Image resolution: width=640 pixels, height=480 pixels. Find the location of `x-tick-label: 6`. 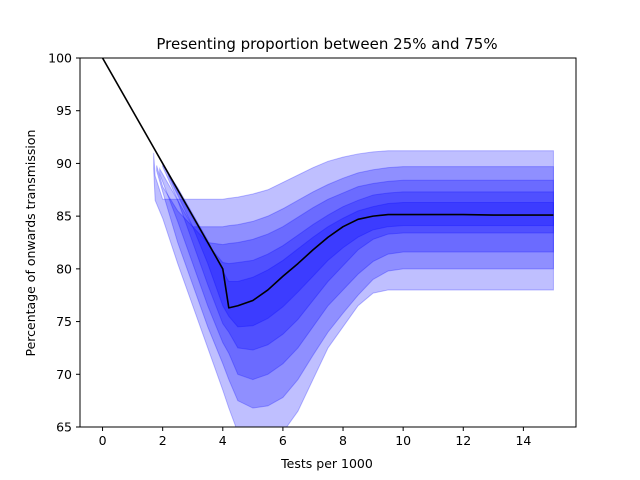

x-tick-label: 6 is located at coordinates (283, 440).